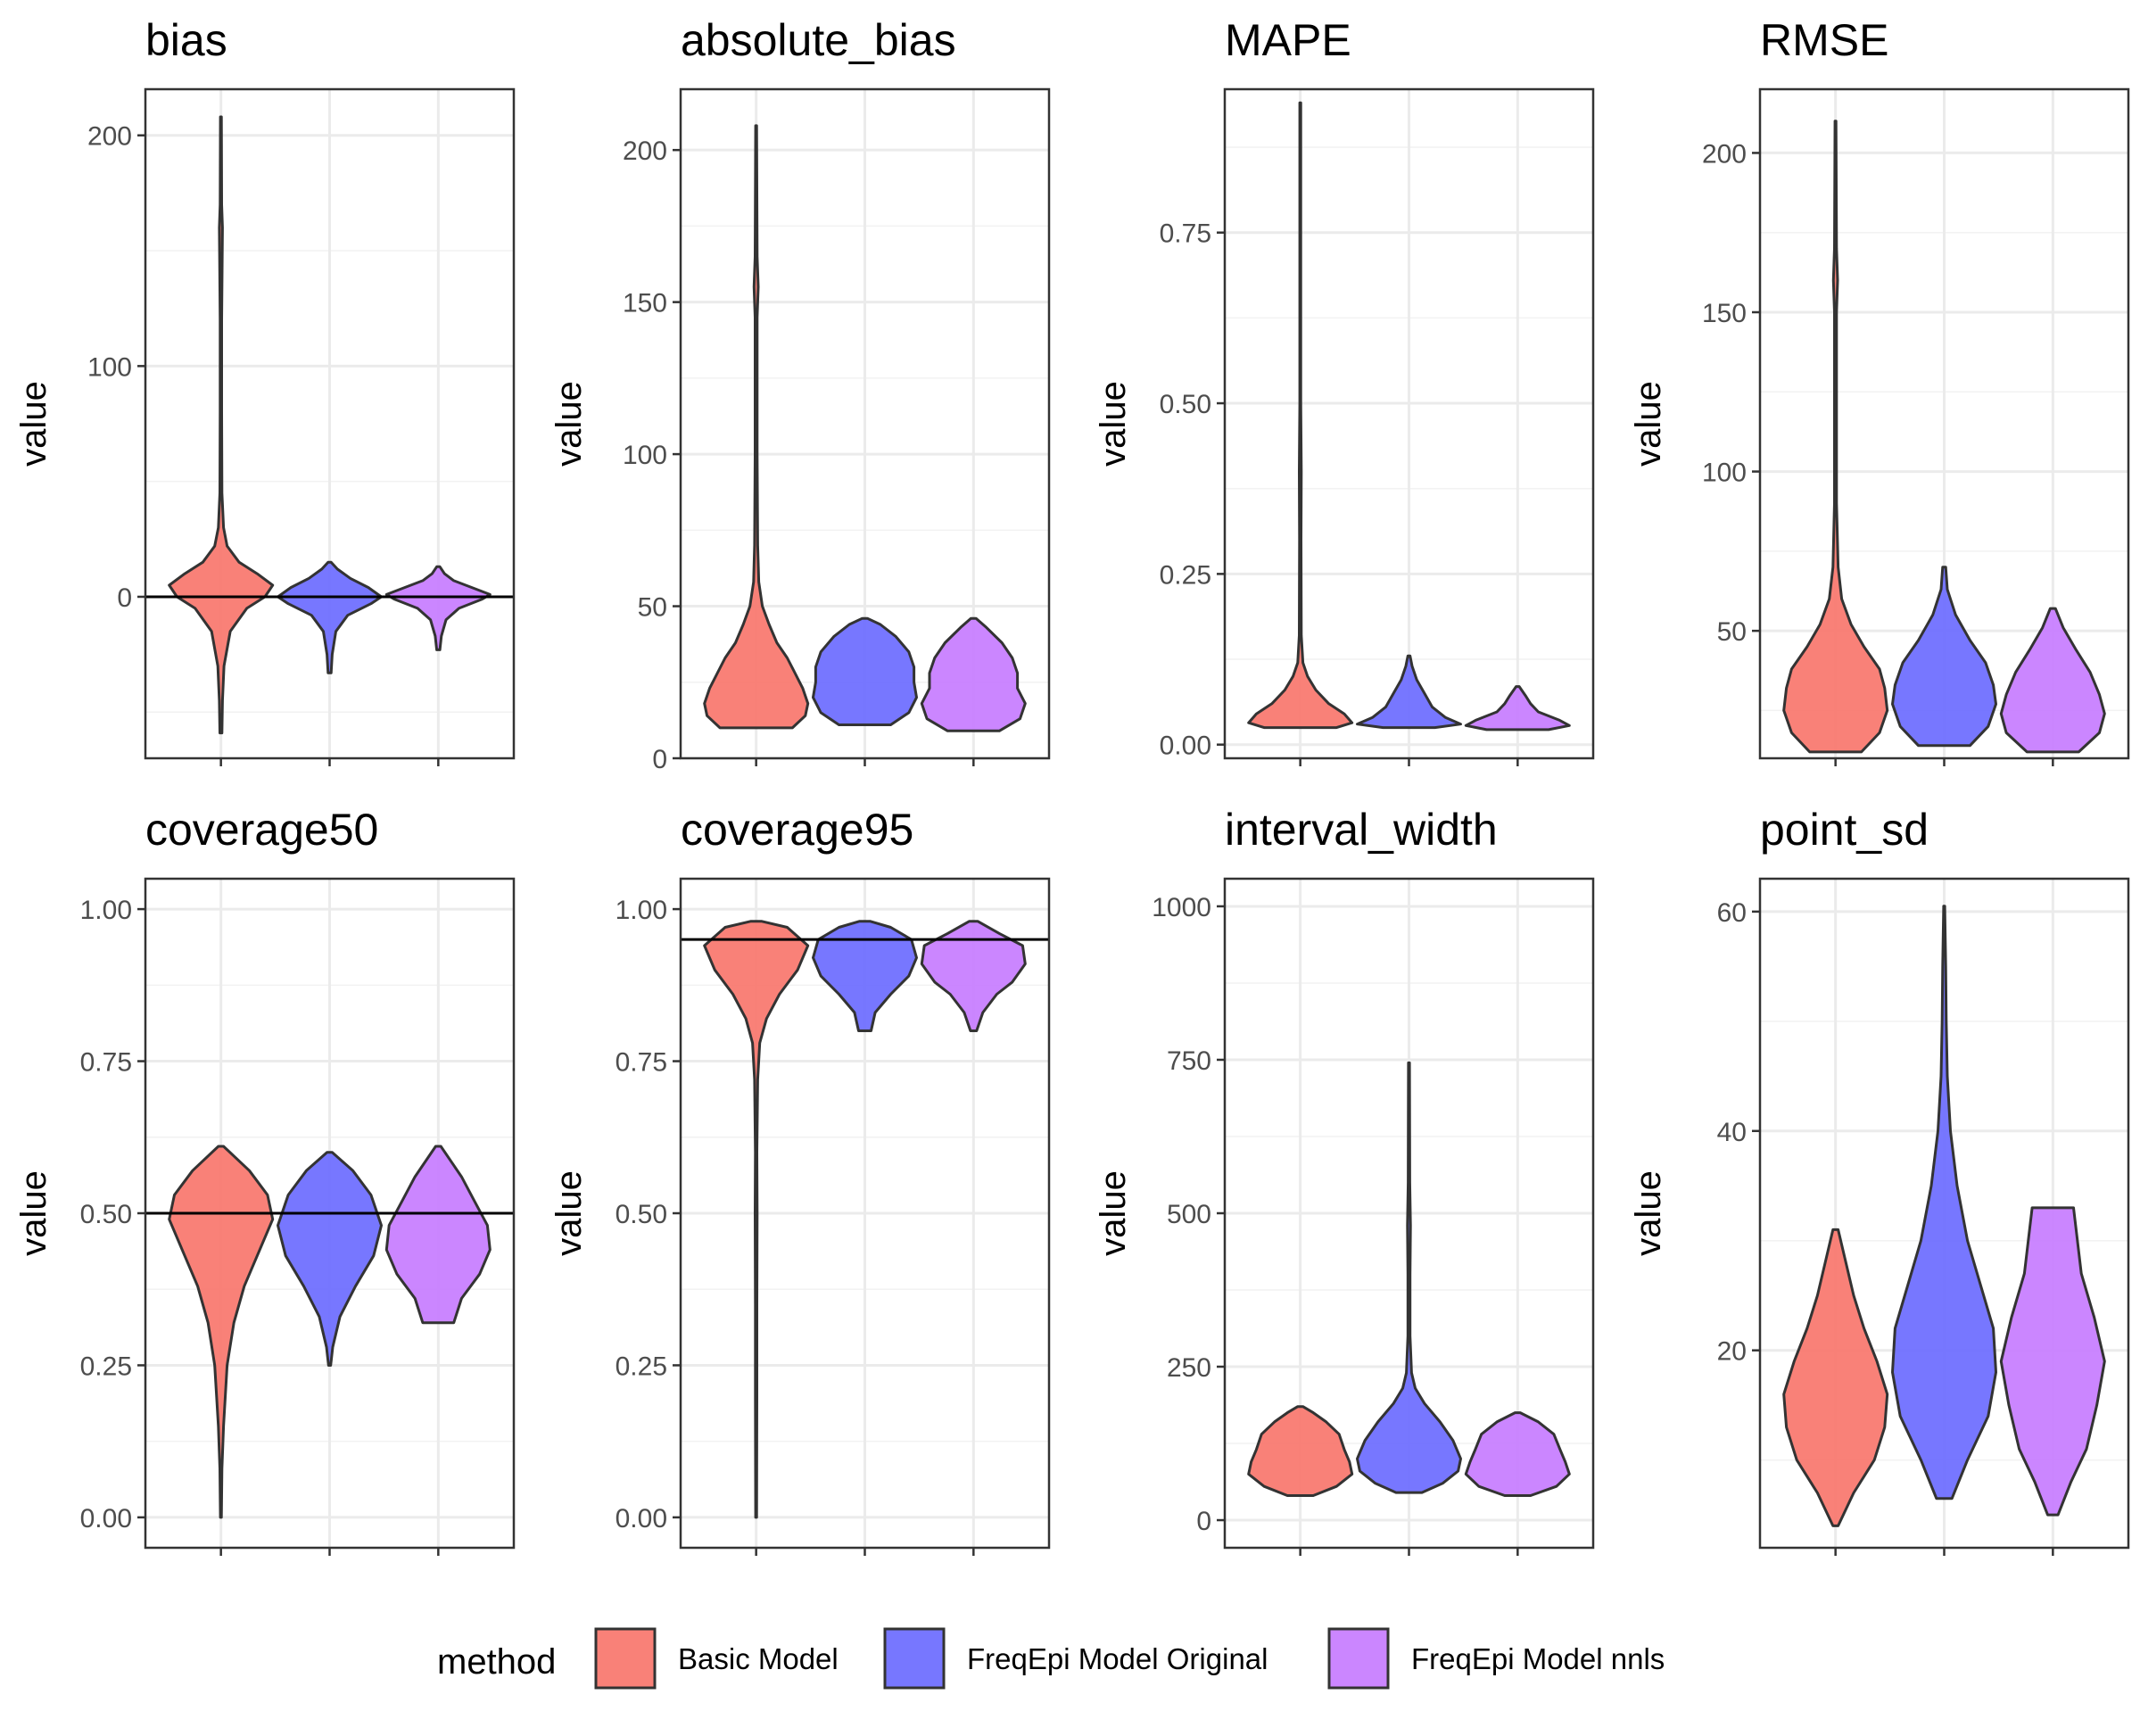 The width and height of the screenshot is (2140, 1736). What do you see at coordinates (797, 830) in the screenshot?
I see `facet-title: coverage95` at bounding box center [797, 830].